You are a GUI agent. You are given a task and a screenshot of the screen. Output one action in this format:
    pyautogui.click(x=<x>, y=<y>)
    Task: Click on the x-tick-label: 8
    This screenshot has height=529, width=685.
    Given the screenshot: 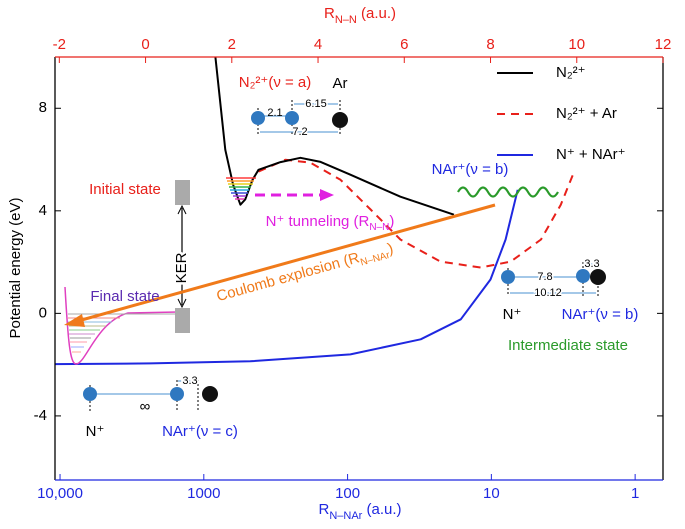 What is the action you would take?
    pyautogui.click(x=490, y=44)
    